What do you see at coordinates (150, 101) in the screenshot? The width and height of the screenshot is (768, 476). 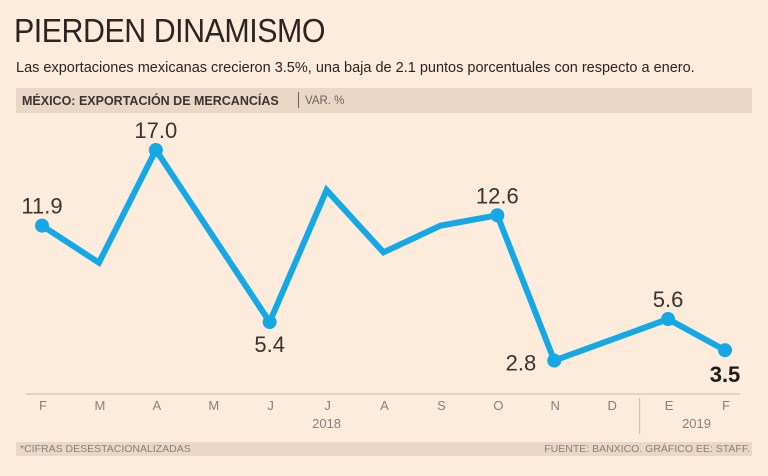 I see `chart-series-title: MÉXICO: EXPORTACIÓN DE MERCANCÍAS` at bounding box center [150, 101].